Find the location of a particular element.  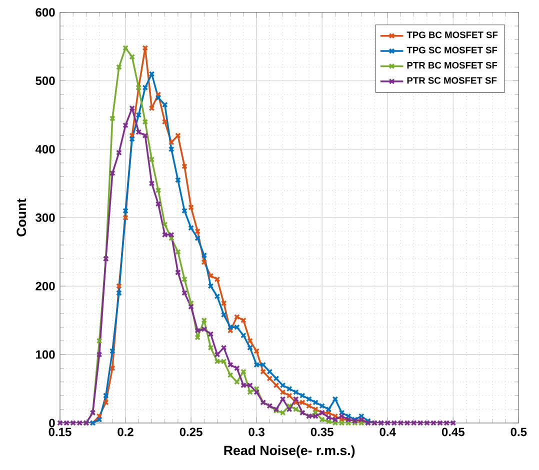

legend-label: TPG SC MOSFET SF is located at coordinates (452, 50).